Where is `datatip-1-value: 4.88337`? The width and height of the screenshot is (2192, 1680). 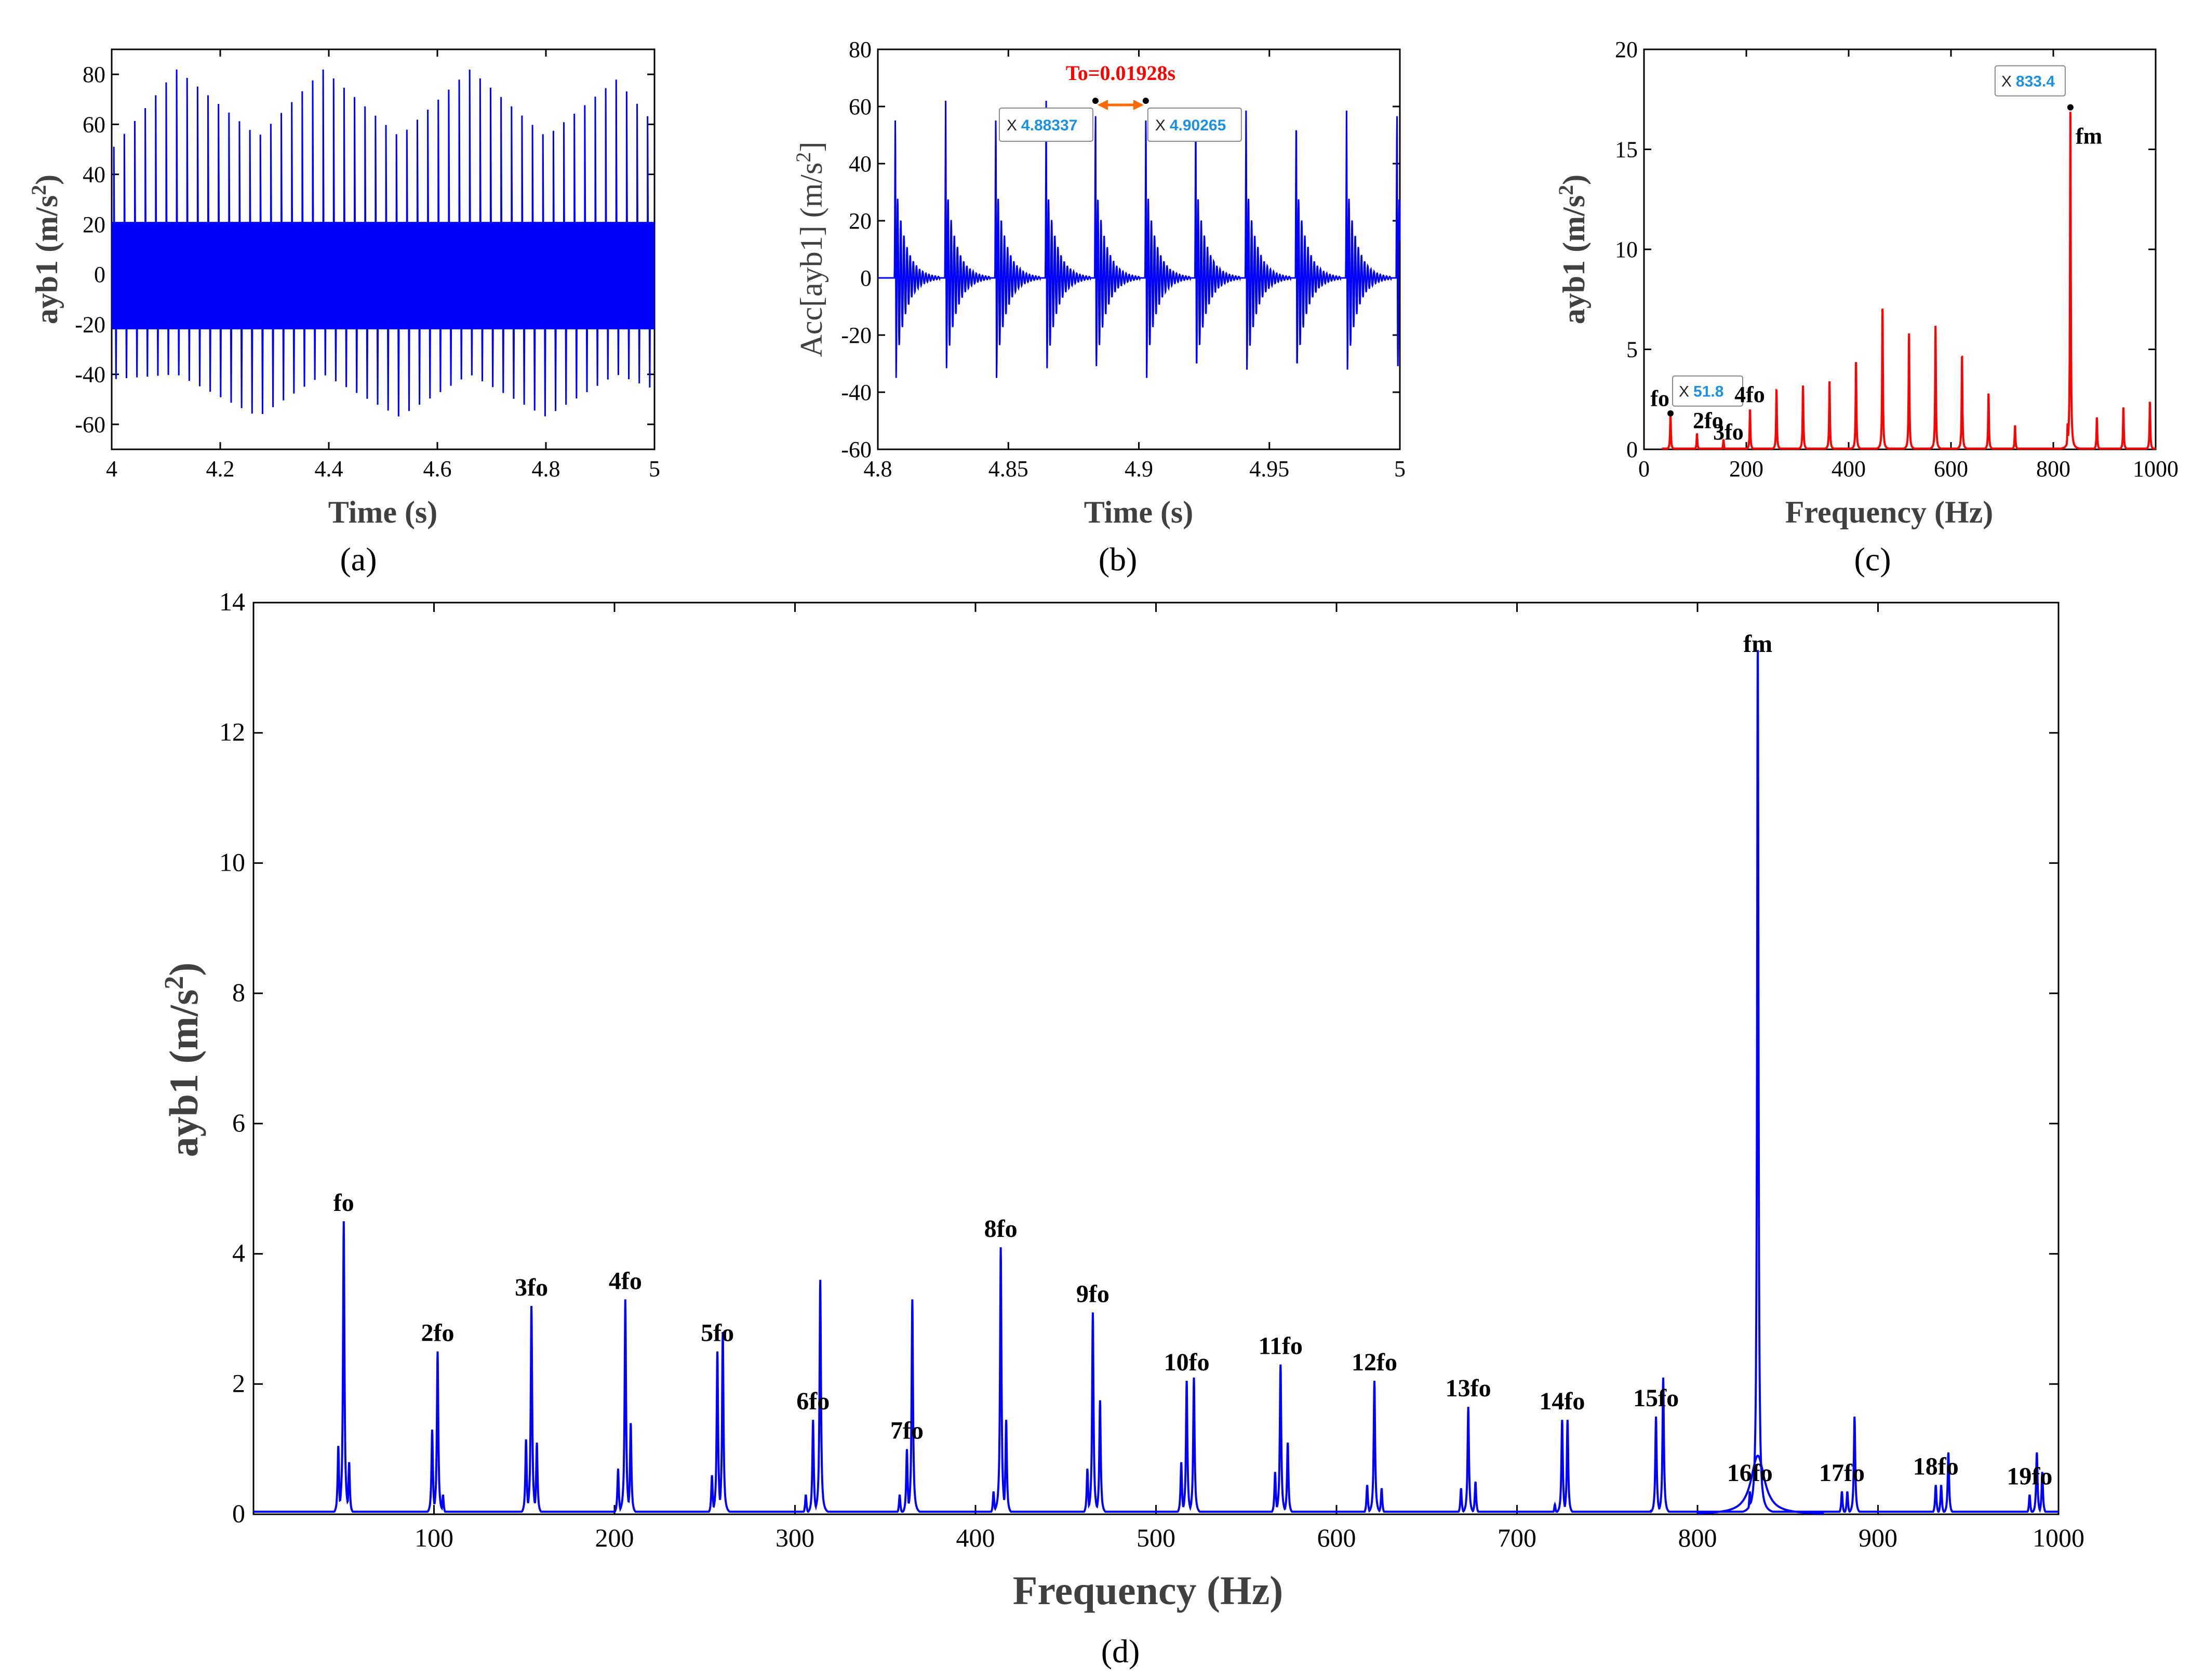 datatip-1-value: 4.88337 is located at coordinates (1049, 125).